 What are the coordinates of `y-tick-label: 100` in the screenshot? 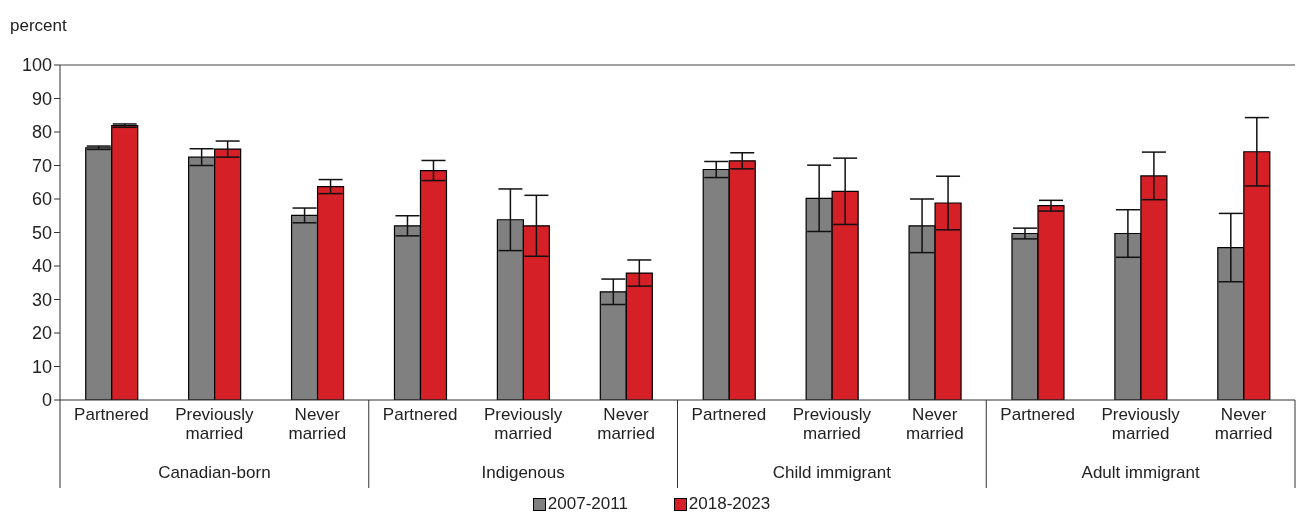 It's located at (36, 65).